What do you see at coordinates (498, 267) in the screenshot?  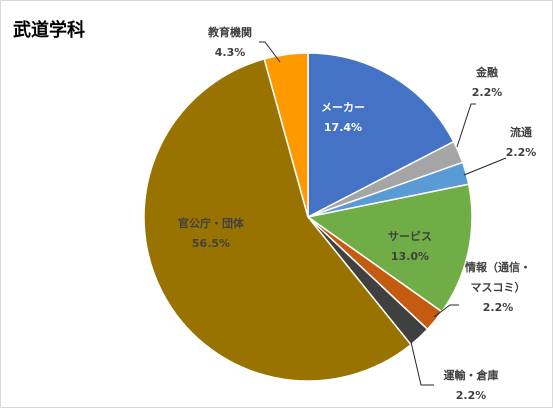 I see `slice-category-label: 情報（通信・` at bounding box center [498, 267].